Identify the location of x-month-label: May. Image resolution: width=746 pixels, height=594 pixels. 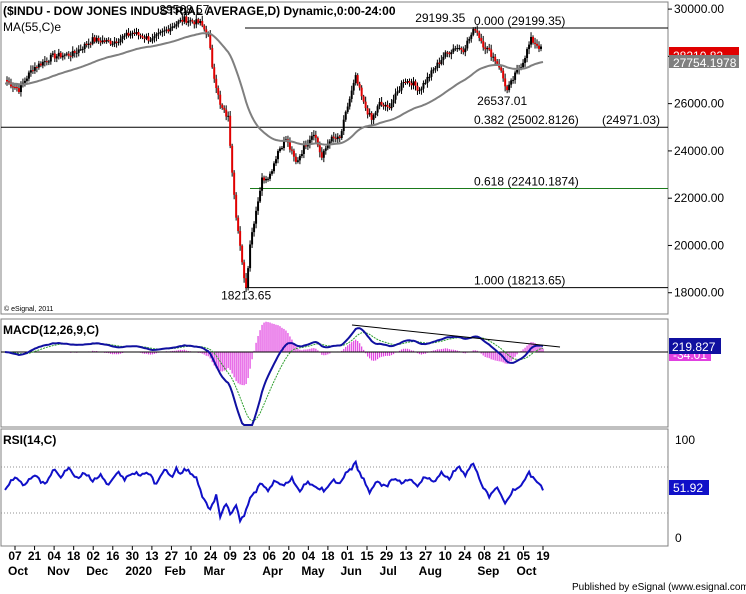
(313, 571).